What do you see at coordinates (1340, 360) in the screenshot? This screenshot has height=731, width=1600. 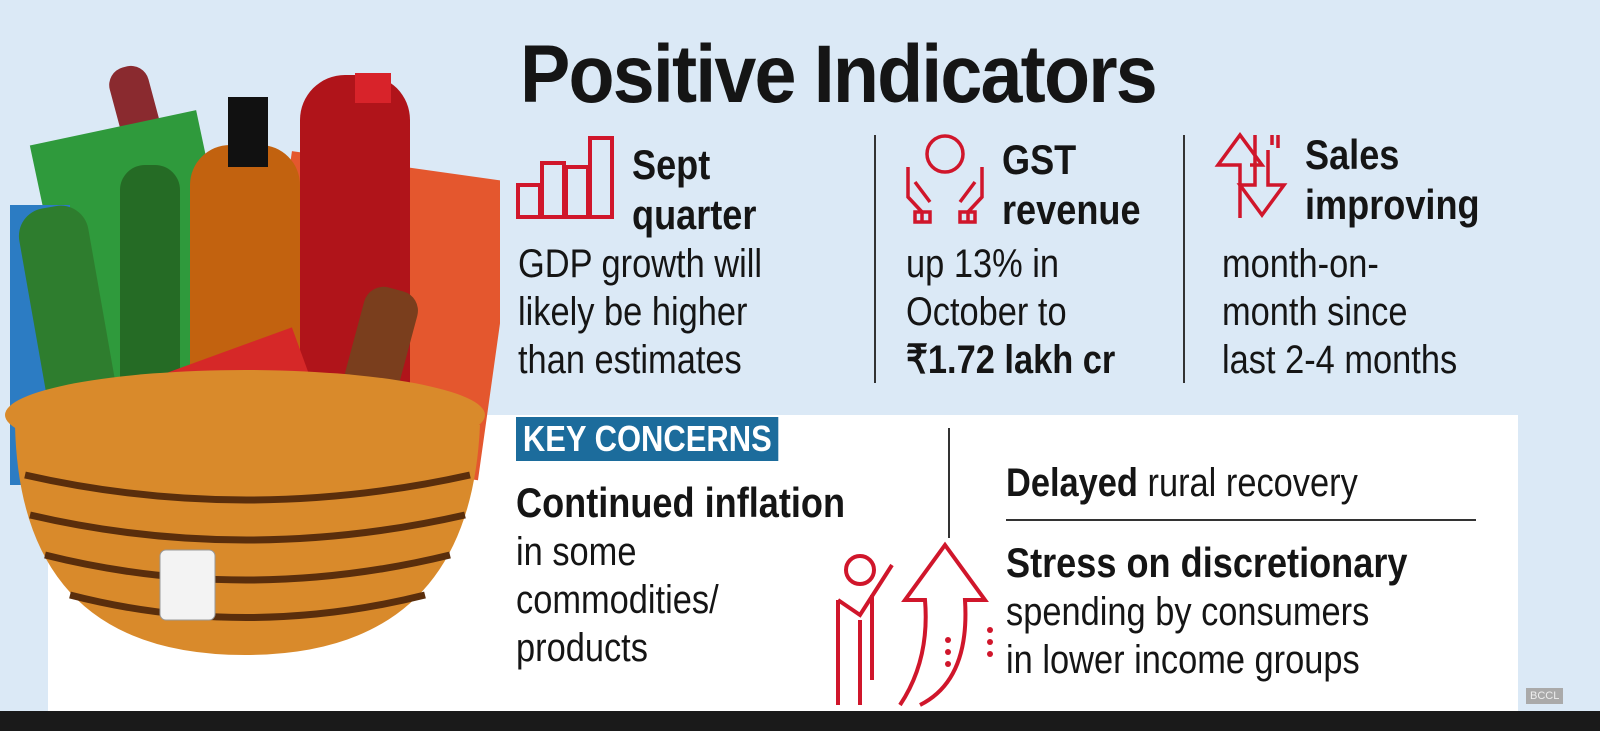 I see `text-line: last 2-4 months` at bounding box center [1340, 360].